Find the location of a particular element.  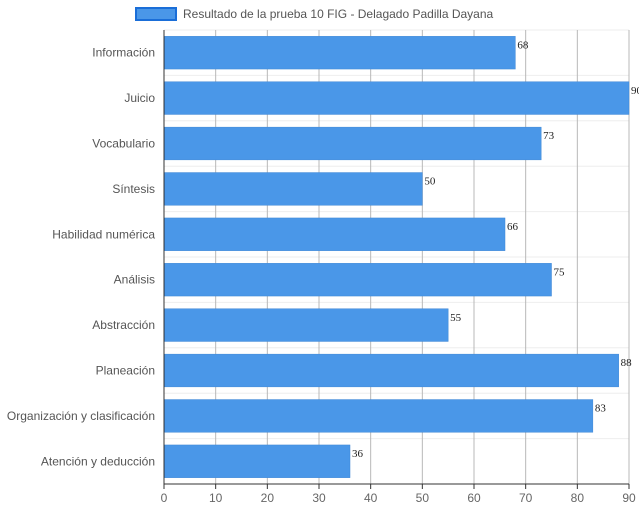

x-tick-label: 10 is located at coordinates (216, 498).